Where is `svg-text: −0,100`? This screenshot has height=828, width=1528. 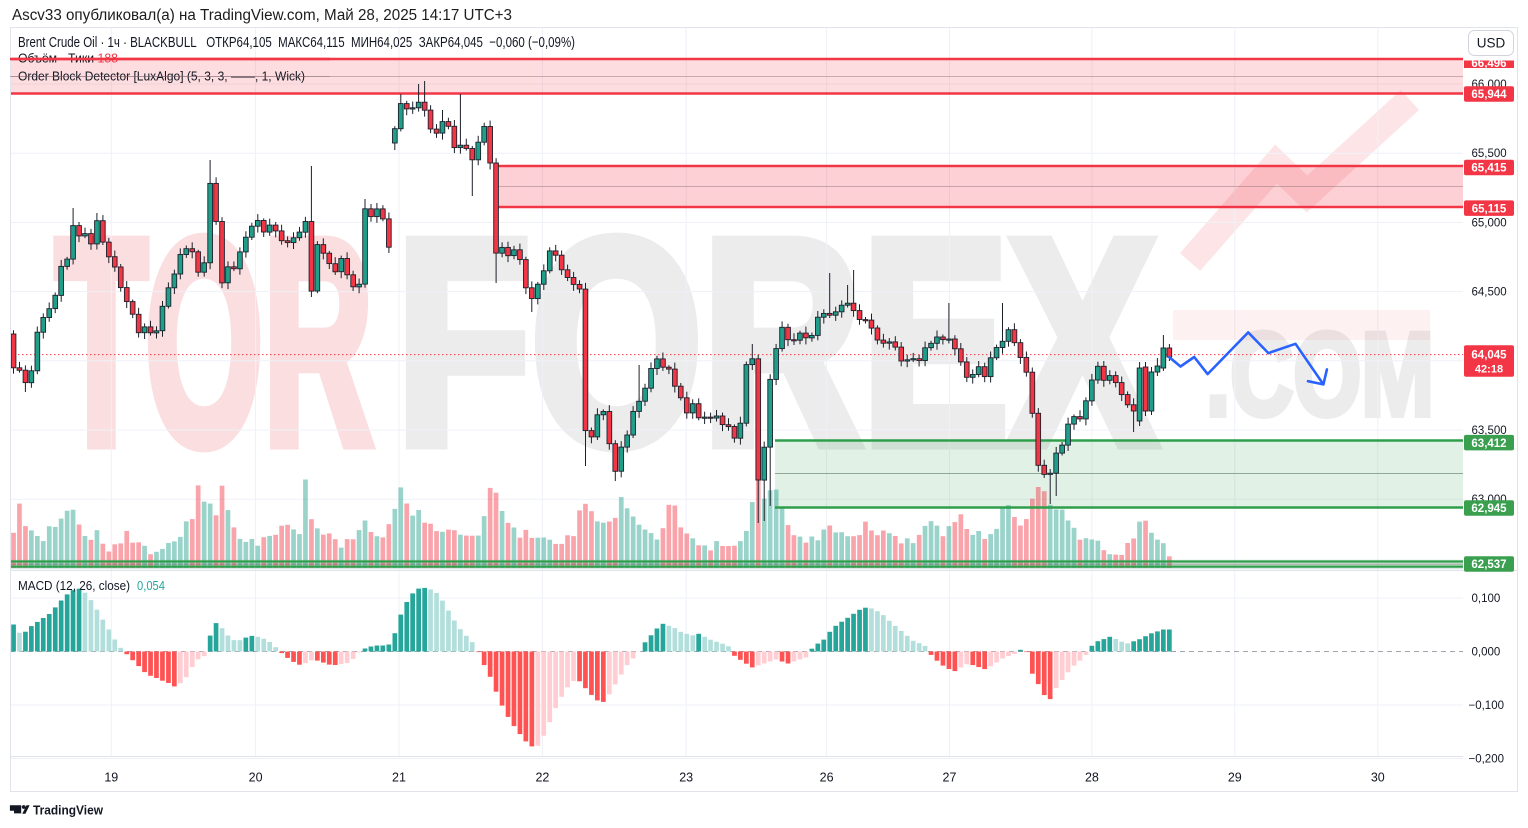
svg-text: −0,100 is located at coordinates (1487, 706).